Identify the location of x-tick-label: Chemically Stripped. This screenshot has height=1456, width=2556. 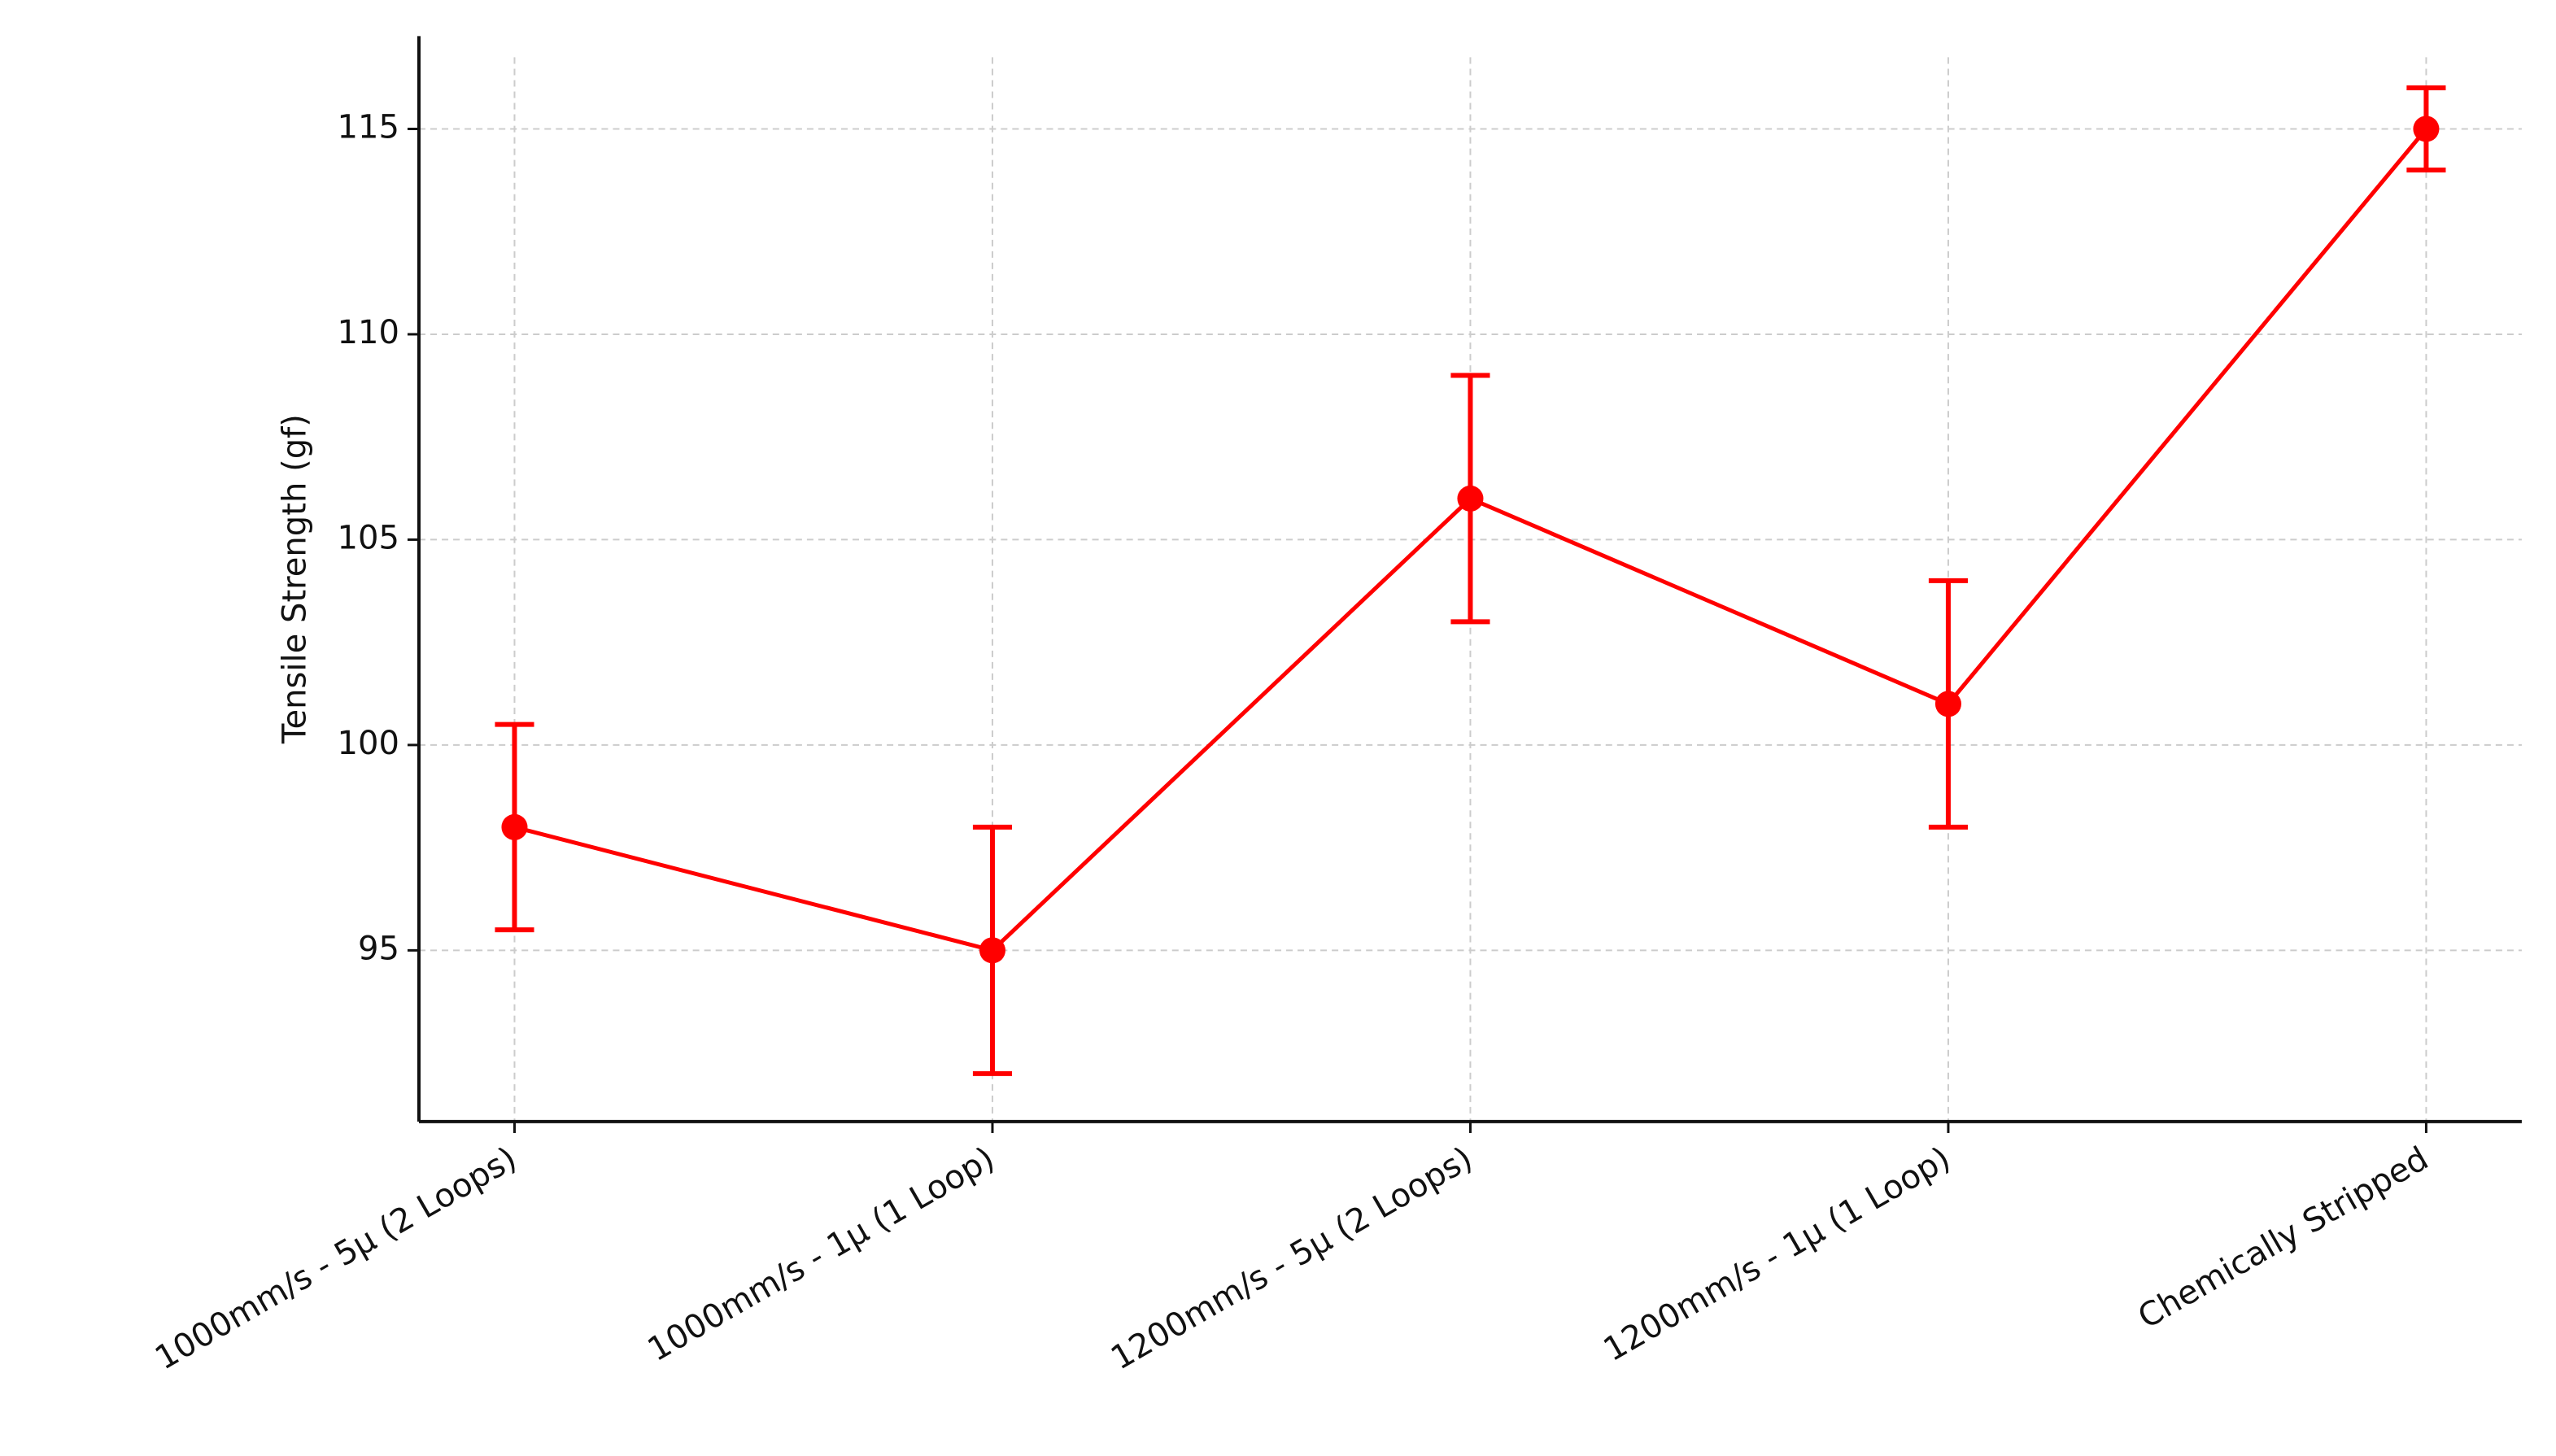
(2283, 1238).